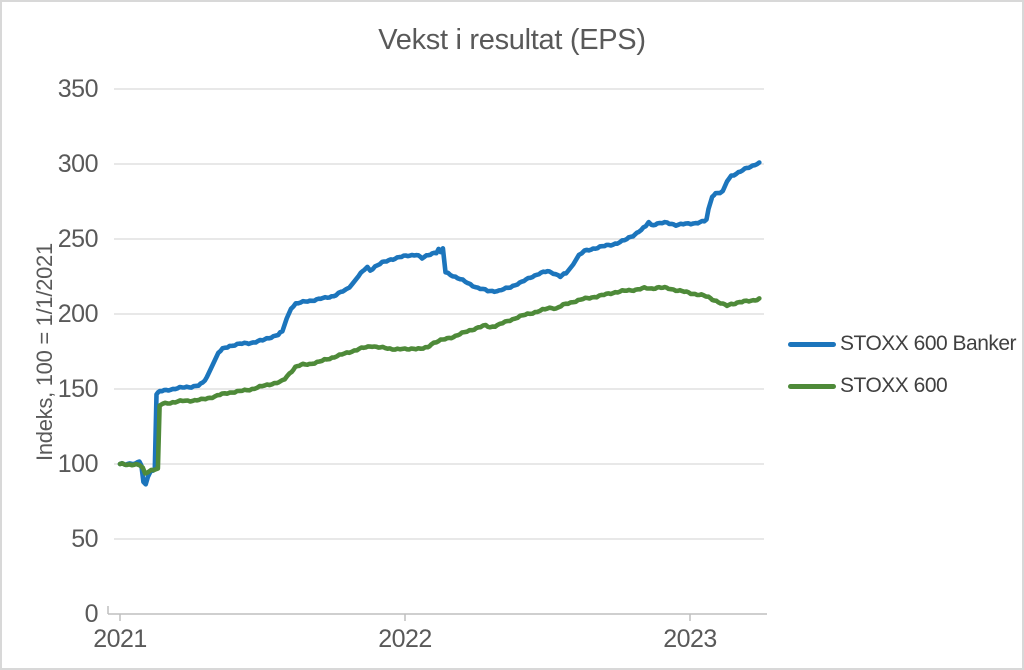  I want to click on y-tick-250: 250, so click(78, 239).